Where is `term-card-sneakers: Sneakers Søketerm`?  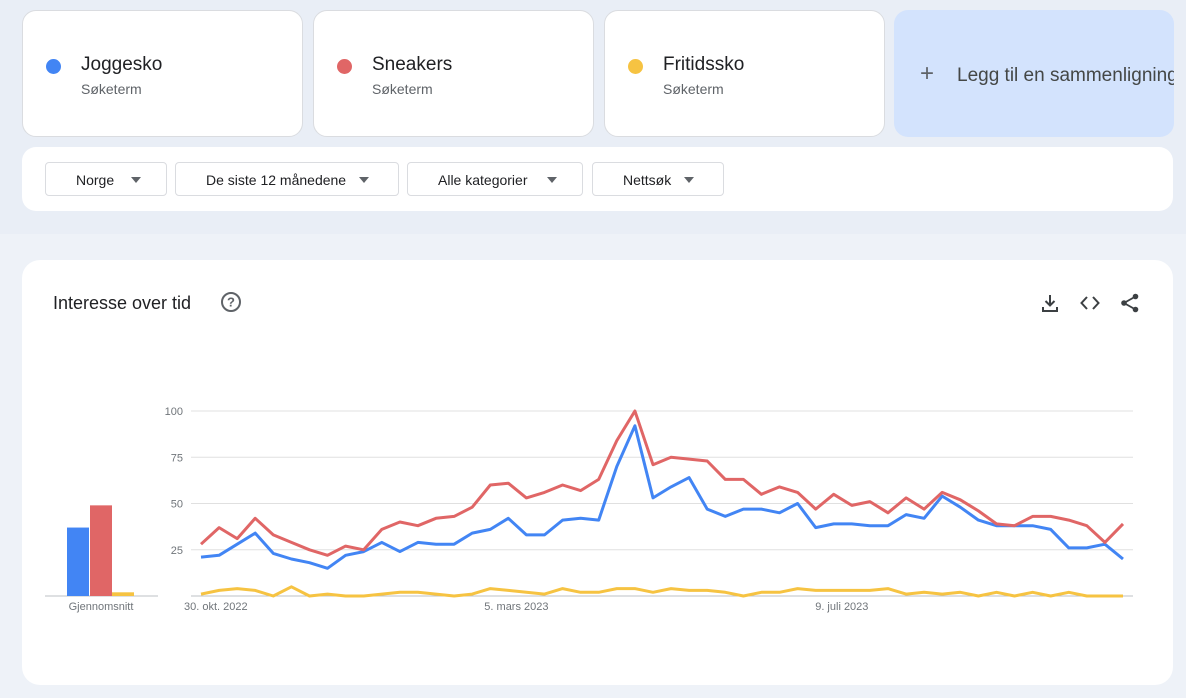 term-card-sneakers: Sneakers Søketerm is located at coordinates (453, 73).